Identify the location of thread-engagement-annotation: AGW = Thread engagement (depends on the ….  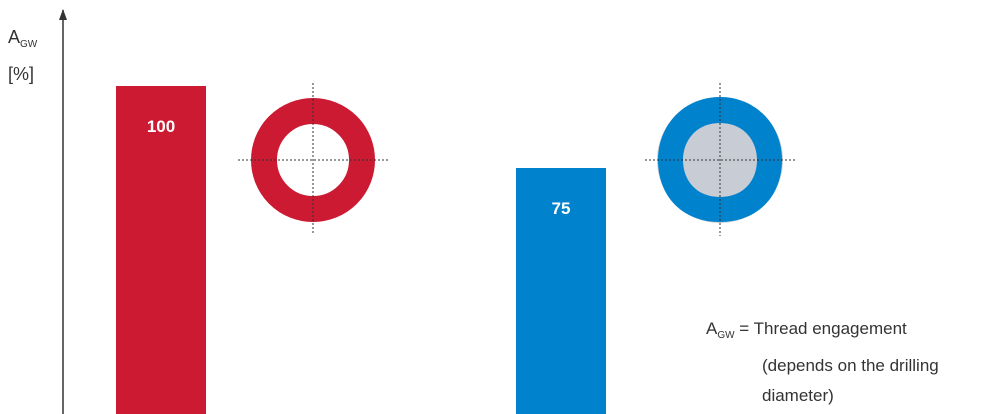
(822, 362).